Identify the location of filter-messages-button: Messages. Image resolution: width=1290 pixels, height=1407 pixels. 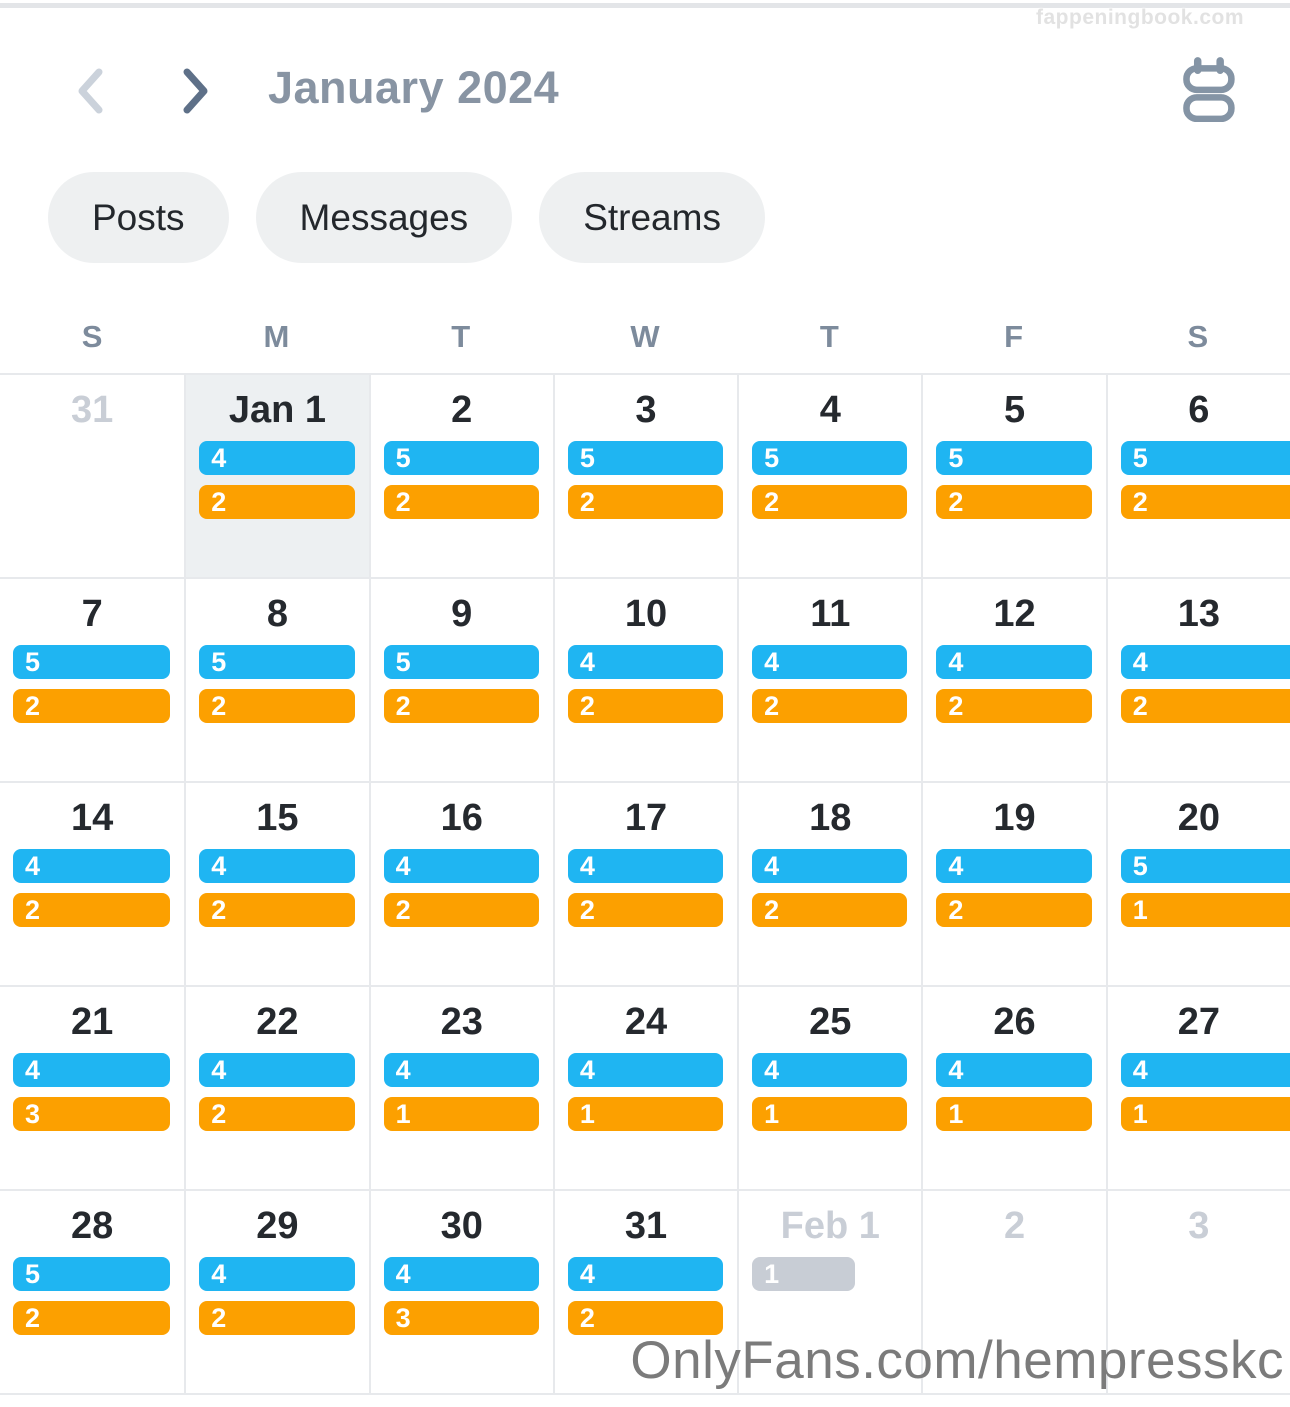
(384, 217).